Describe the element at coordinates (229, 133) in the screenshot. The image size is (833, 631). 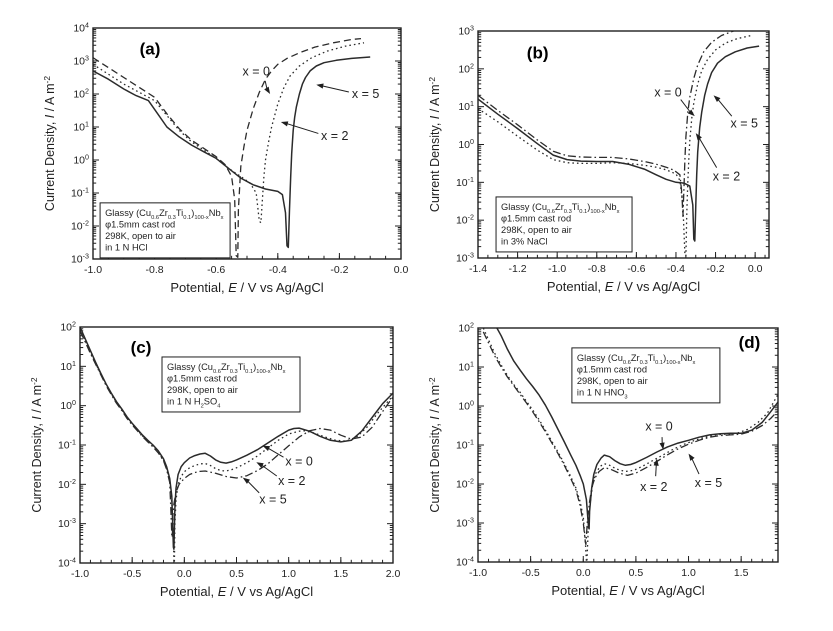
I see `series-x=2` at that location.